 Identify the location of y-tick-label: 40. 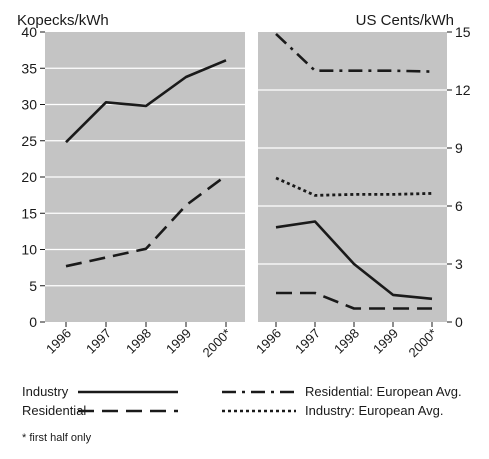
(29, 32).